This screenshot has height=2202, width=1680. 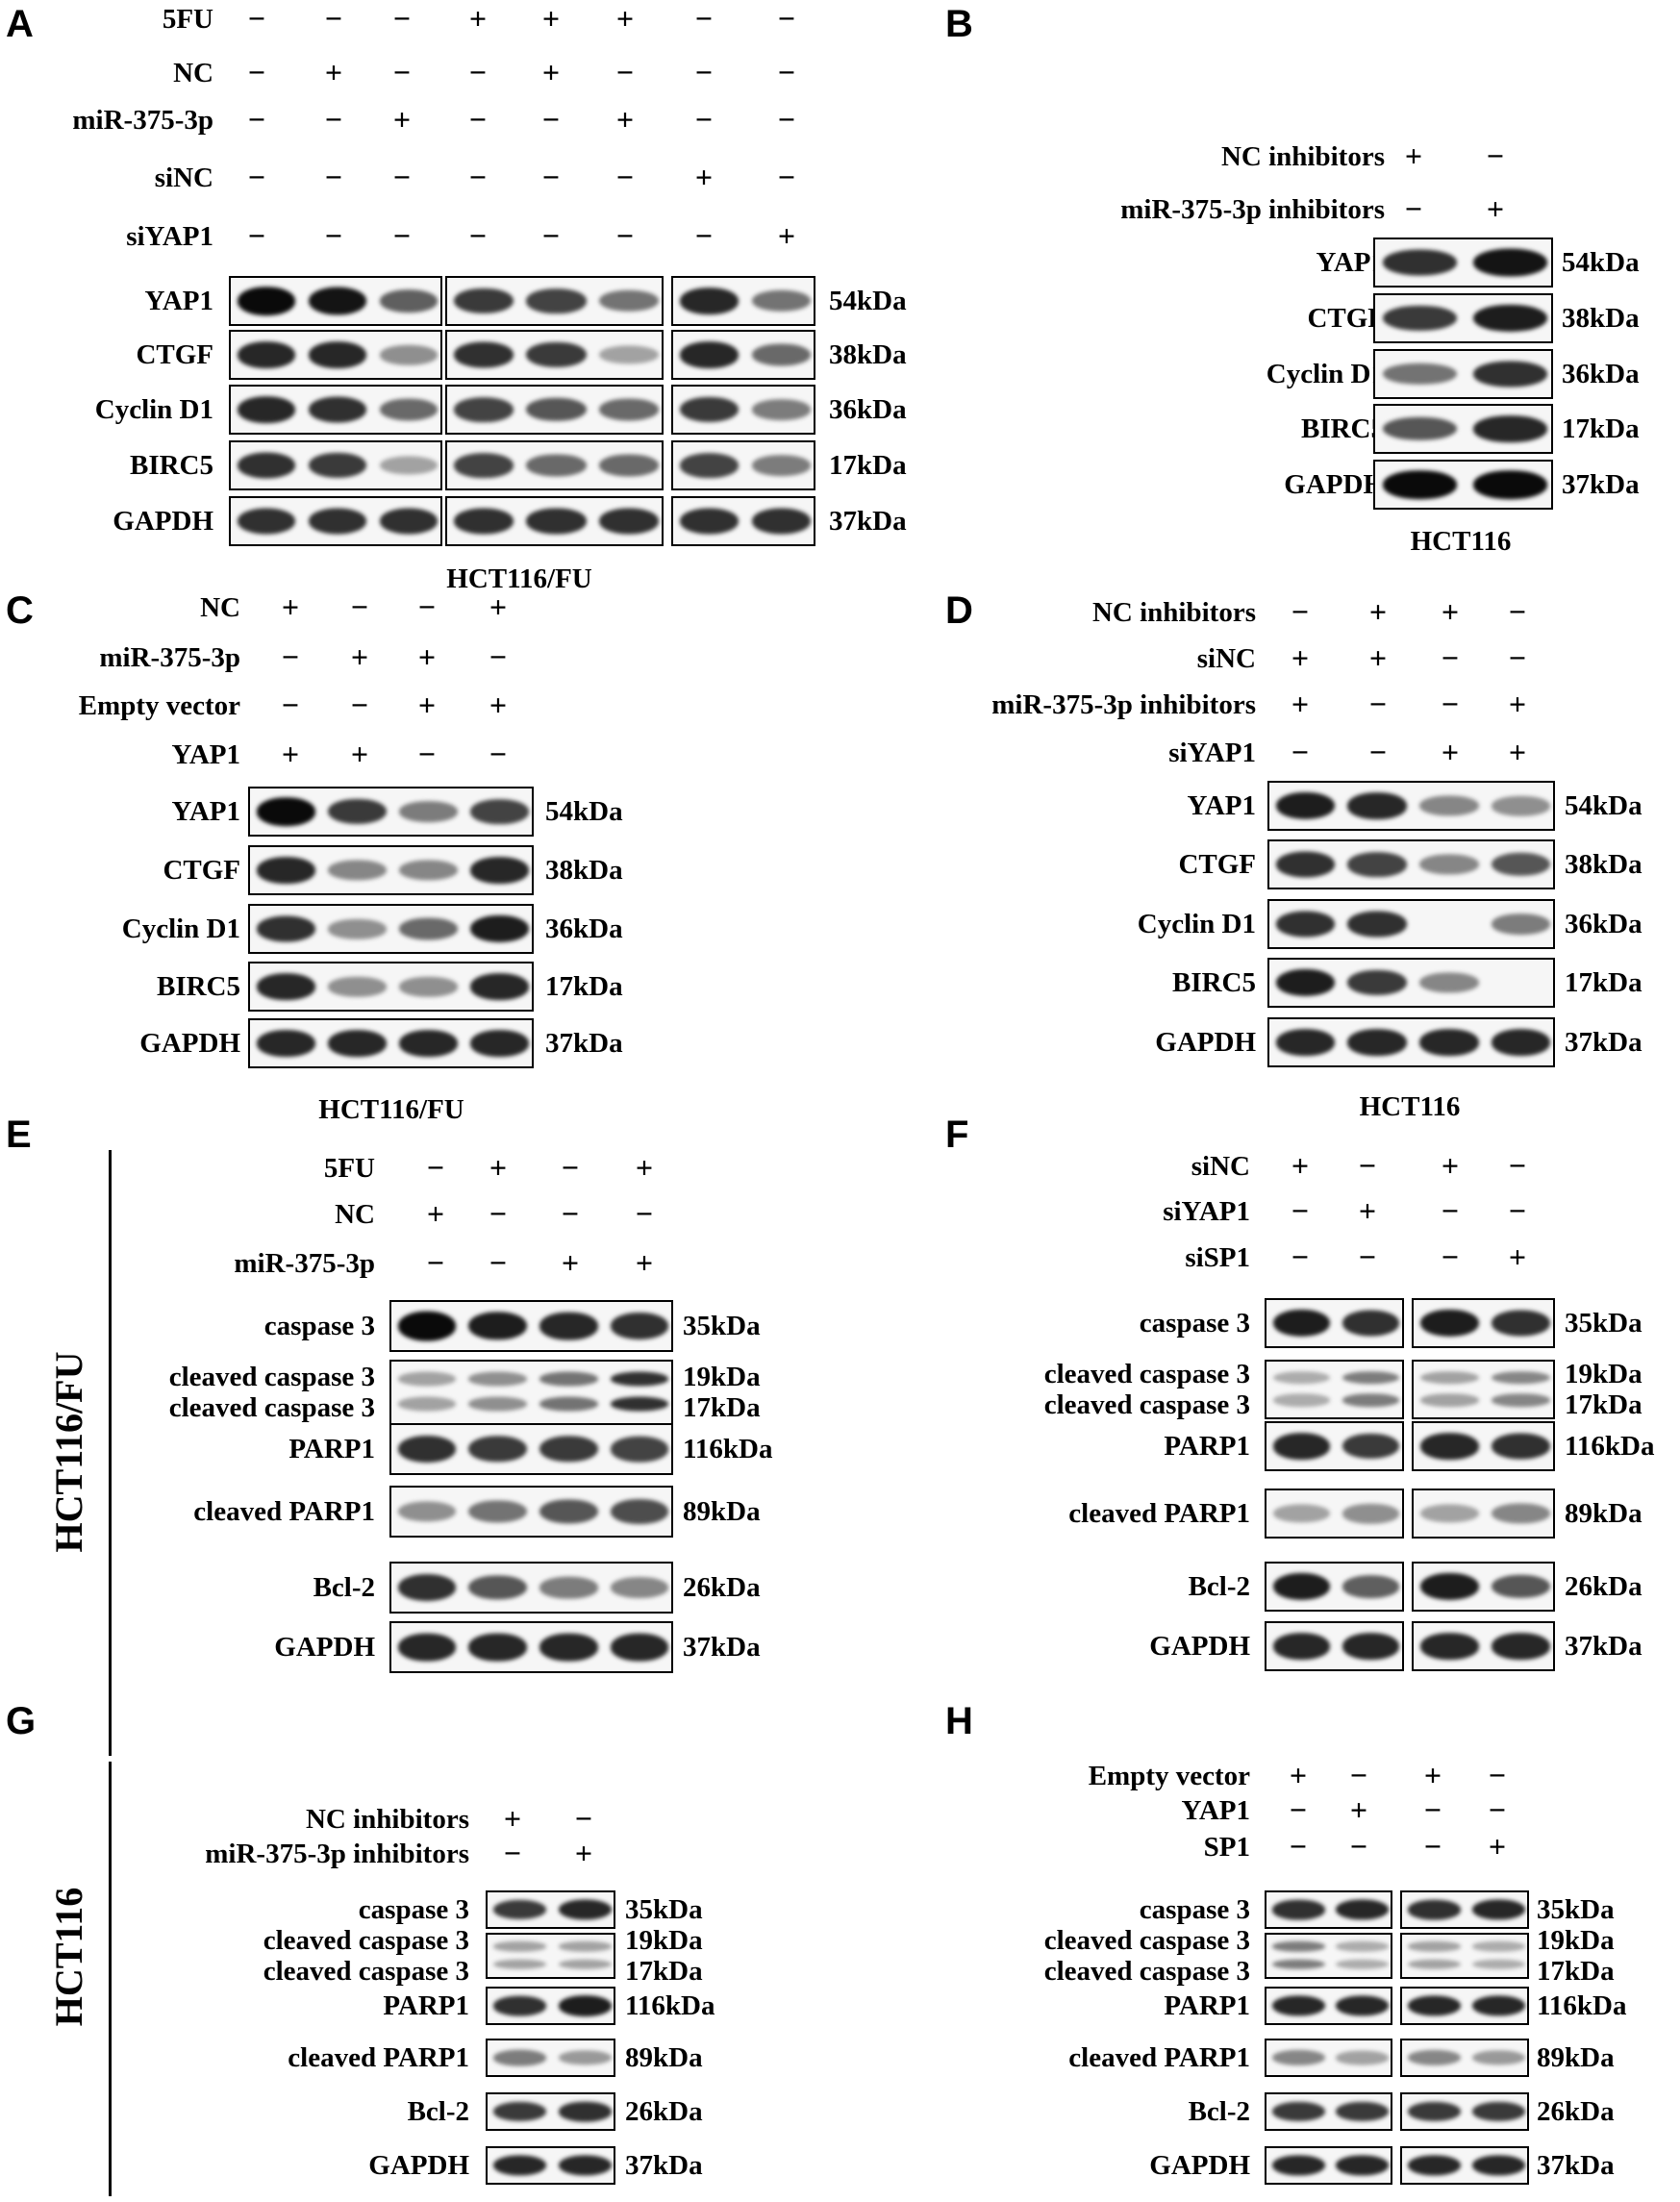 What do you see at coordinates (1410, 1106) in the screenshot?
I see `cell-line-caption: HCT116` at bounding box center [1410, 1106].